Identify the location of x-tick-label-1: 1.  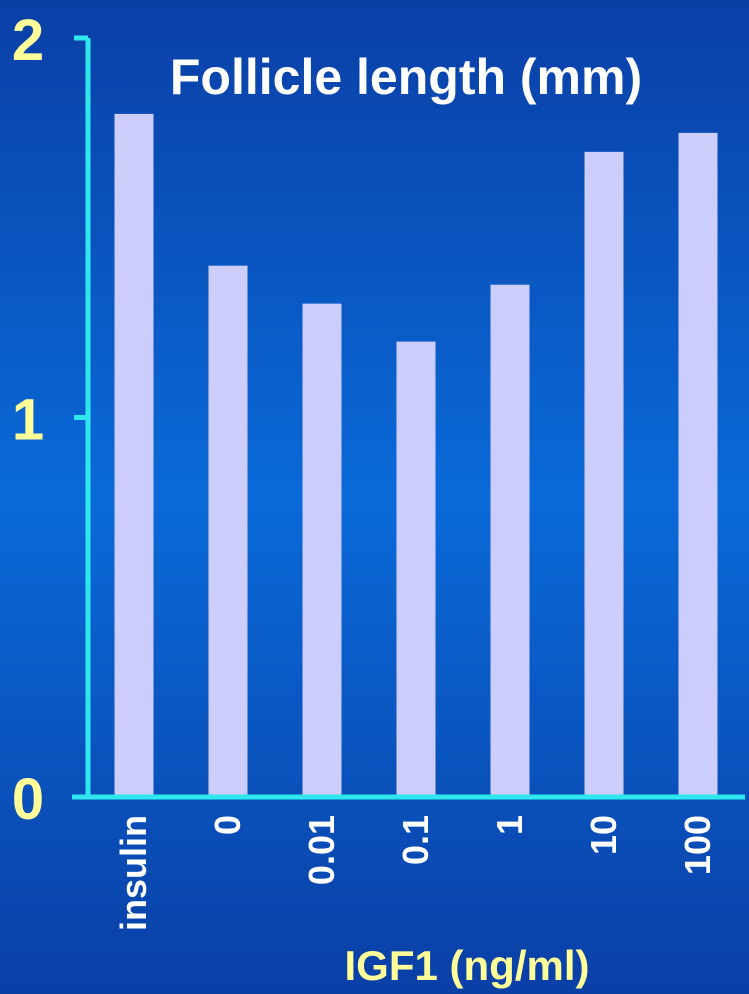
(509, 825).